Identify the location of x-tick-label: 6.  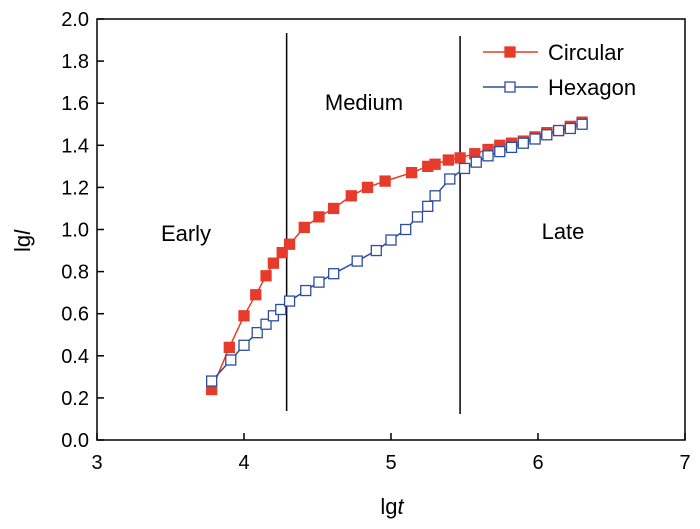
(537, 463).